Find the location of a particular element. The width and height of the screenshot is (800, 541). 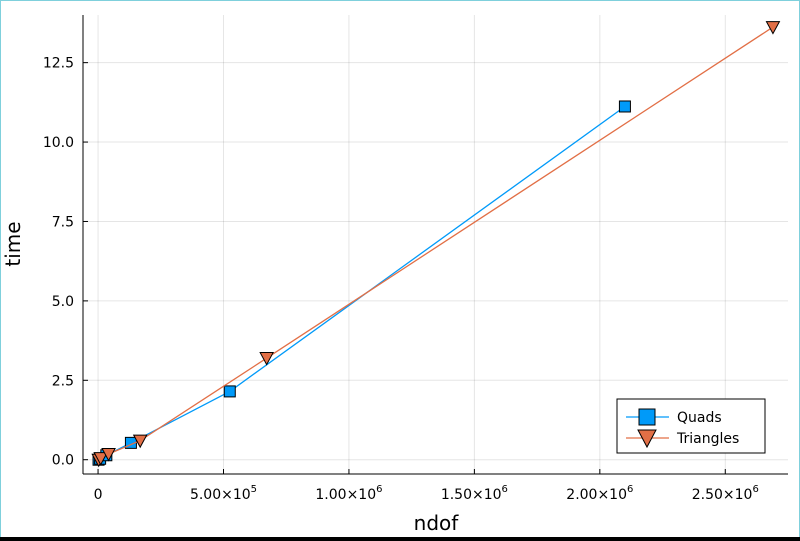

x-tick-label-mantissa: 0 is located at coordinates (98, 495).